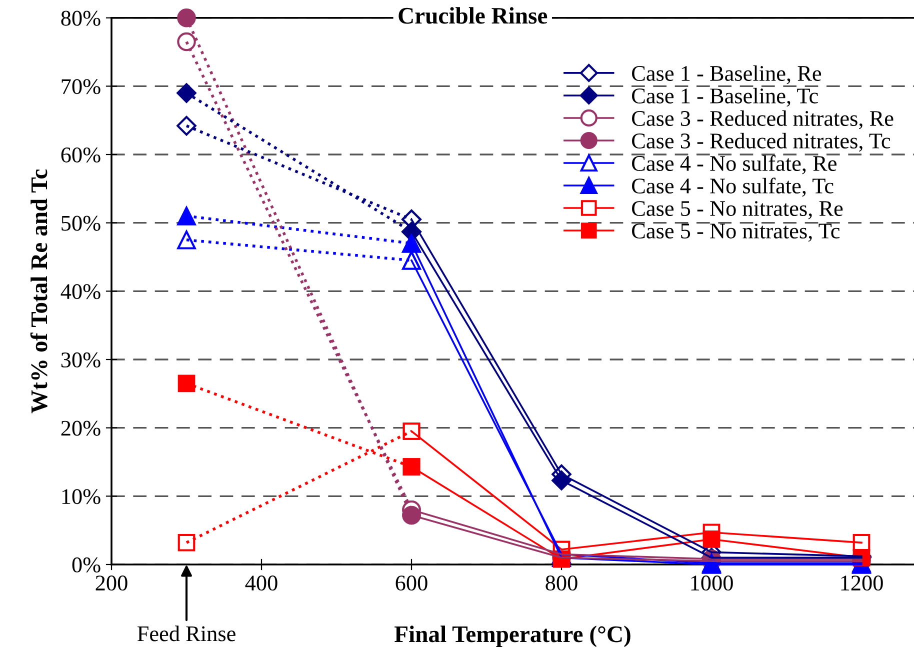  What do you see at coordinates (86, 564) in the screenshot?
I see `y-tick-label: 0%` at bounding box center [86, 564].